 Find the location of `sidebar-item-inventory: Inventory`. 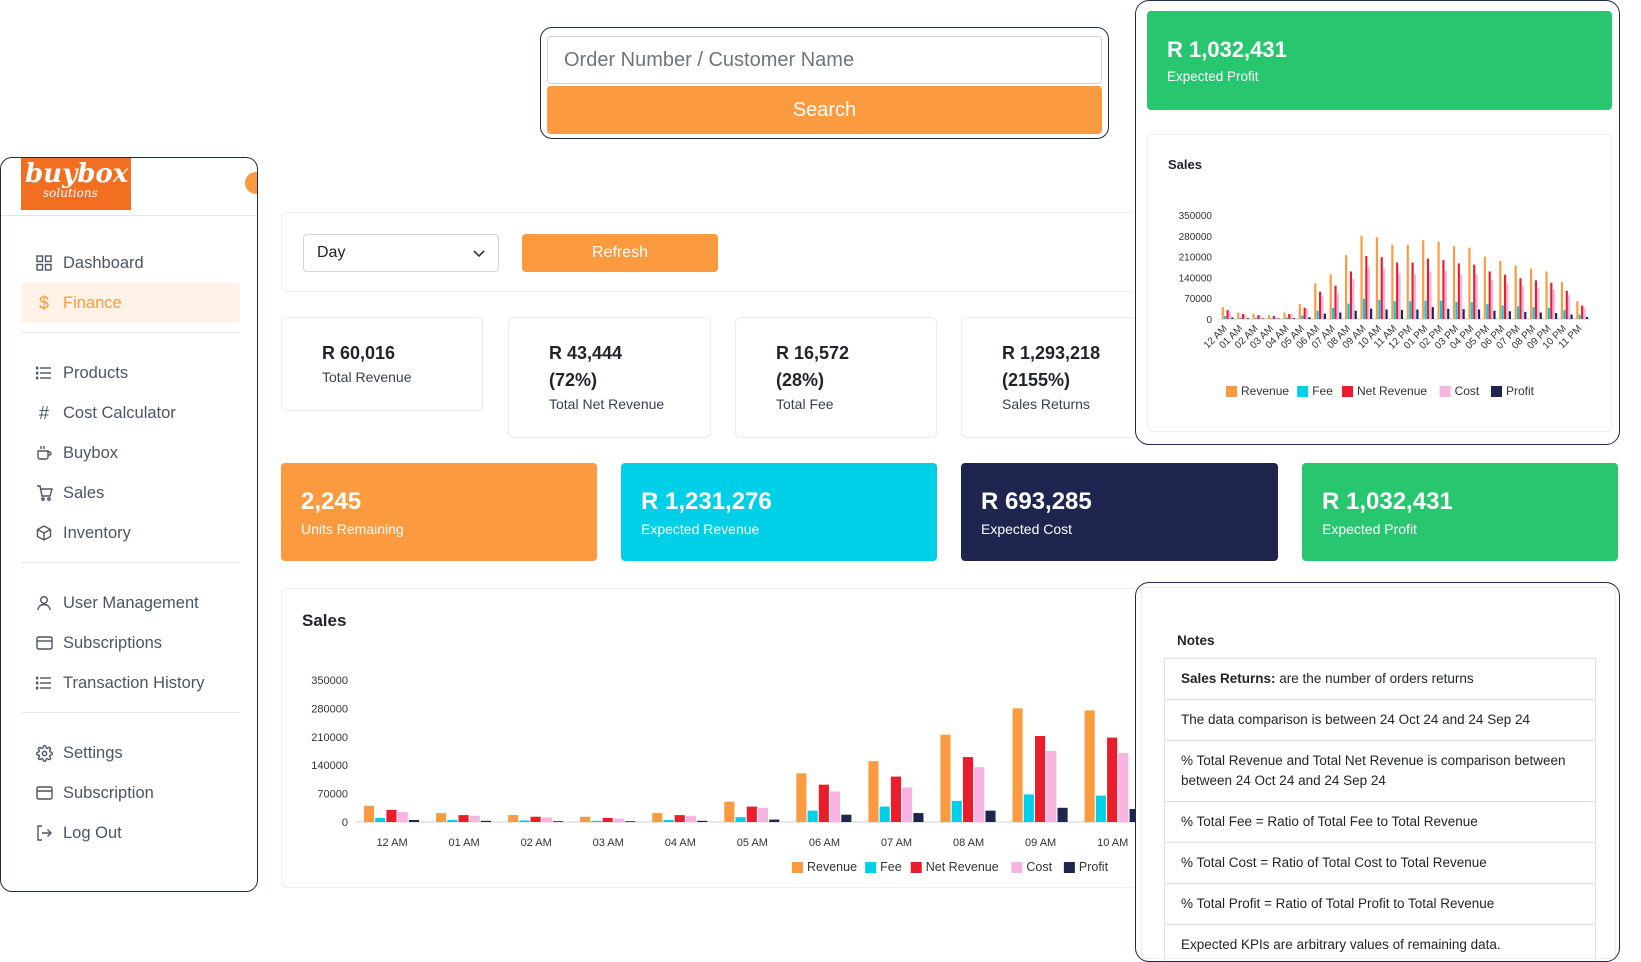

sidebar-item-inventory: Inventory is located at coordinates (130, 533).